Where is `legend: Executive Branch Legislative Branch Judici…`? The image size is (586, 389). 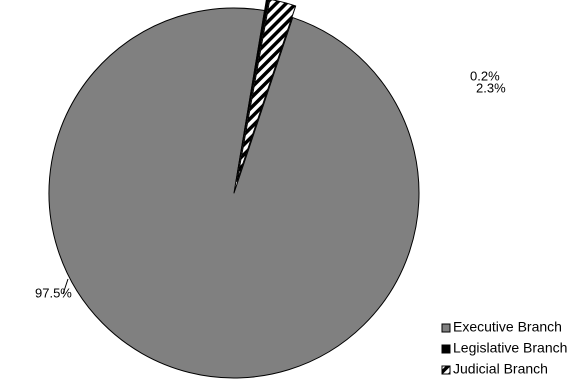 legend: Executive Branch Legislative Branch Judici… is located at coordinates (504, 348).